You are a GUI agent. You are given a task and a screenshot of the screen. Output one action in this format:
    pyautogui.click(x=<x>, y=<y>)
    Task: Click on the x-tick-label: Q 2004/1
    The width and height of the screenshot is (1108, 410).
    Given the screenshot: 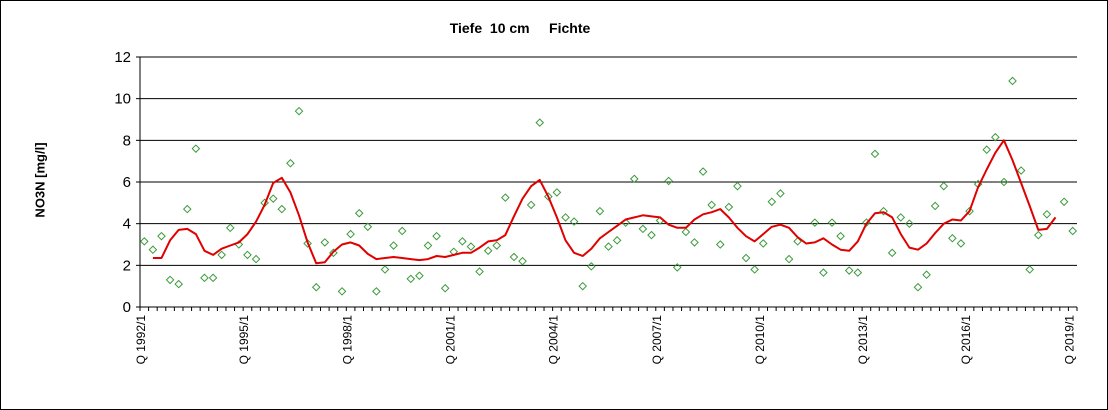 What is the action you would take?
    pyautogui.click(x=554, y=340)
    